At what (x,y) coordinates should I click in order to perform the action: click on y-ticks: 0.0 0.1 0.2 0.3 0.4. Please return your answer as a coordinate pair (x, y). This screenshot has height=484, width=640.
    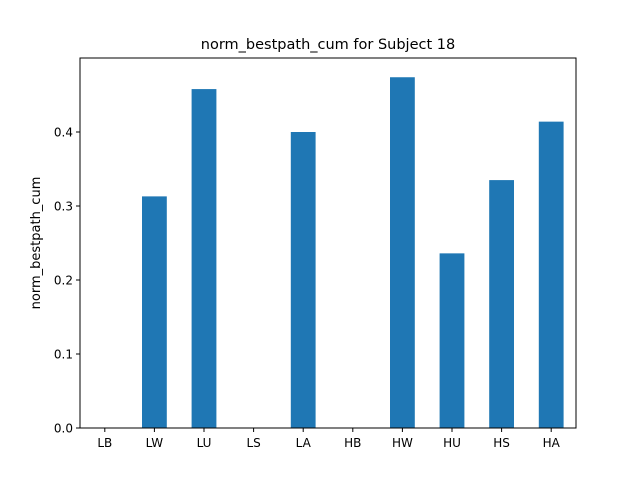
    Looking at the image, I should click on (67, 281).